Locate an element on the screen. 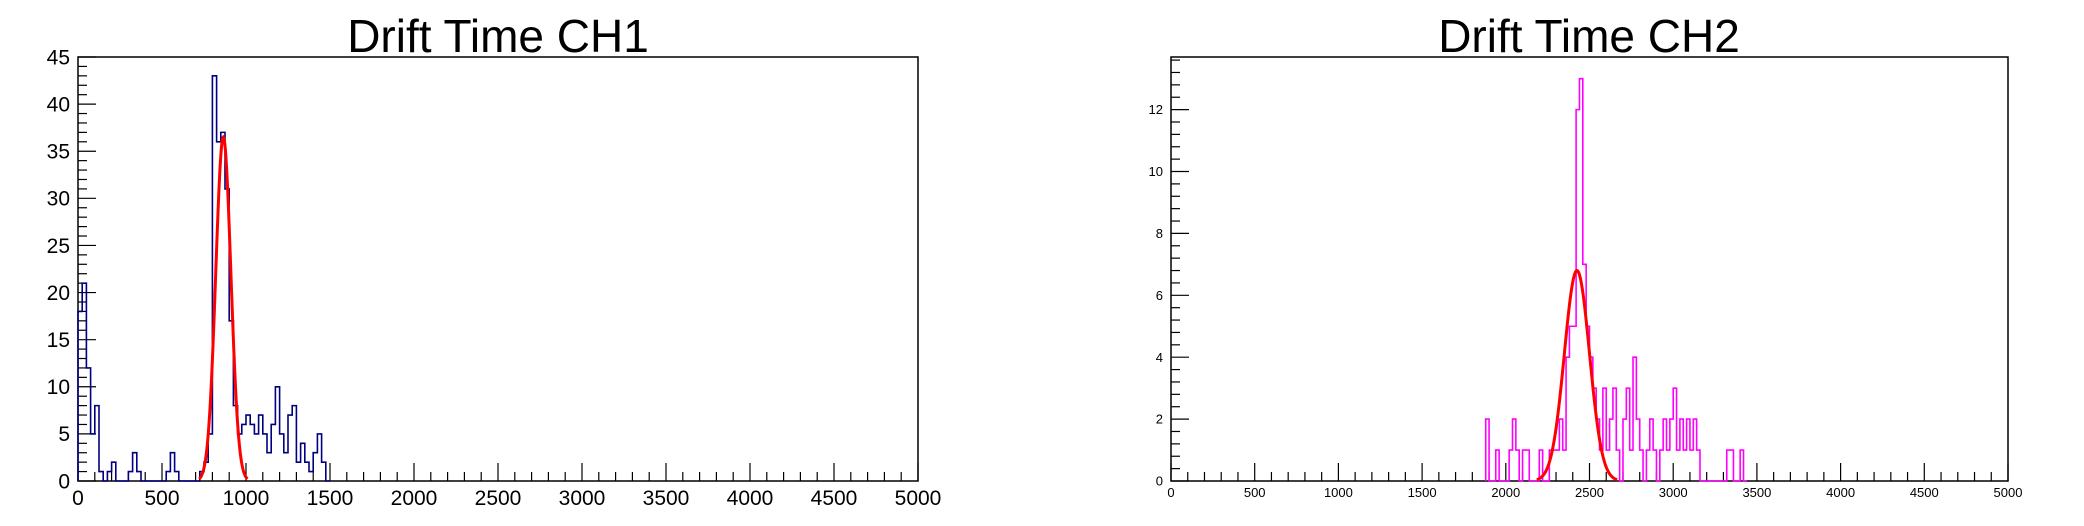  gaussian-fit-curve is located at coordinates (223, 307).